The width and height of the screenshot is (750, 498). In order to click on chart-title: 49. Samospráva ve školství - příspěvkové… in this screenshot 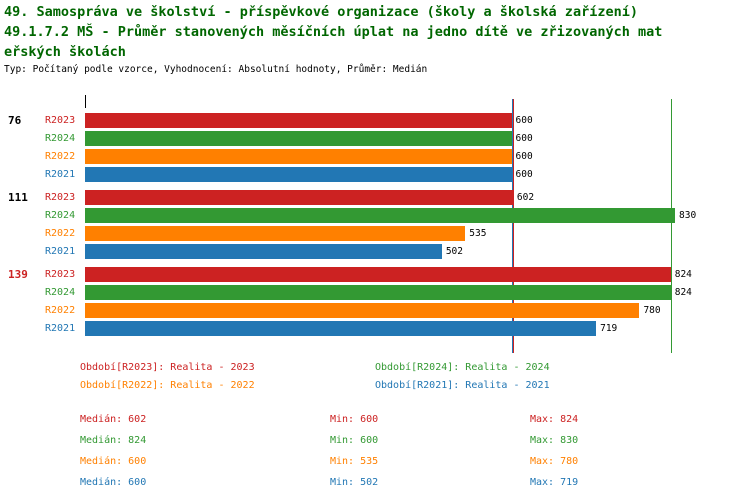, I will do `click(333, 32)`.